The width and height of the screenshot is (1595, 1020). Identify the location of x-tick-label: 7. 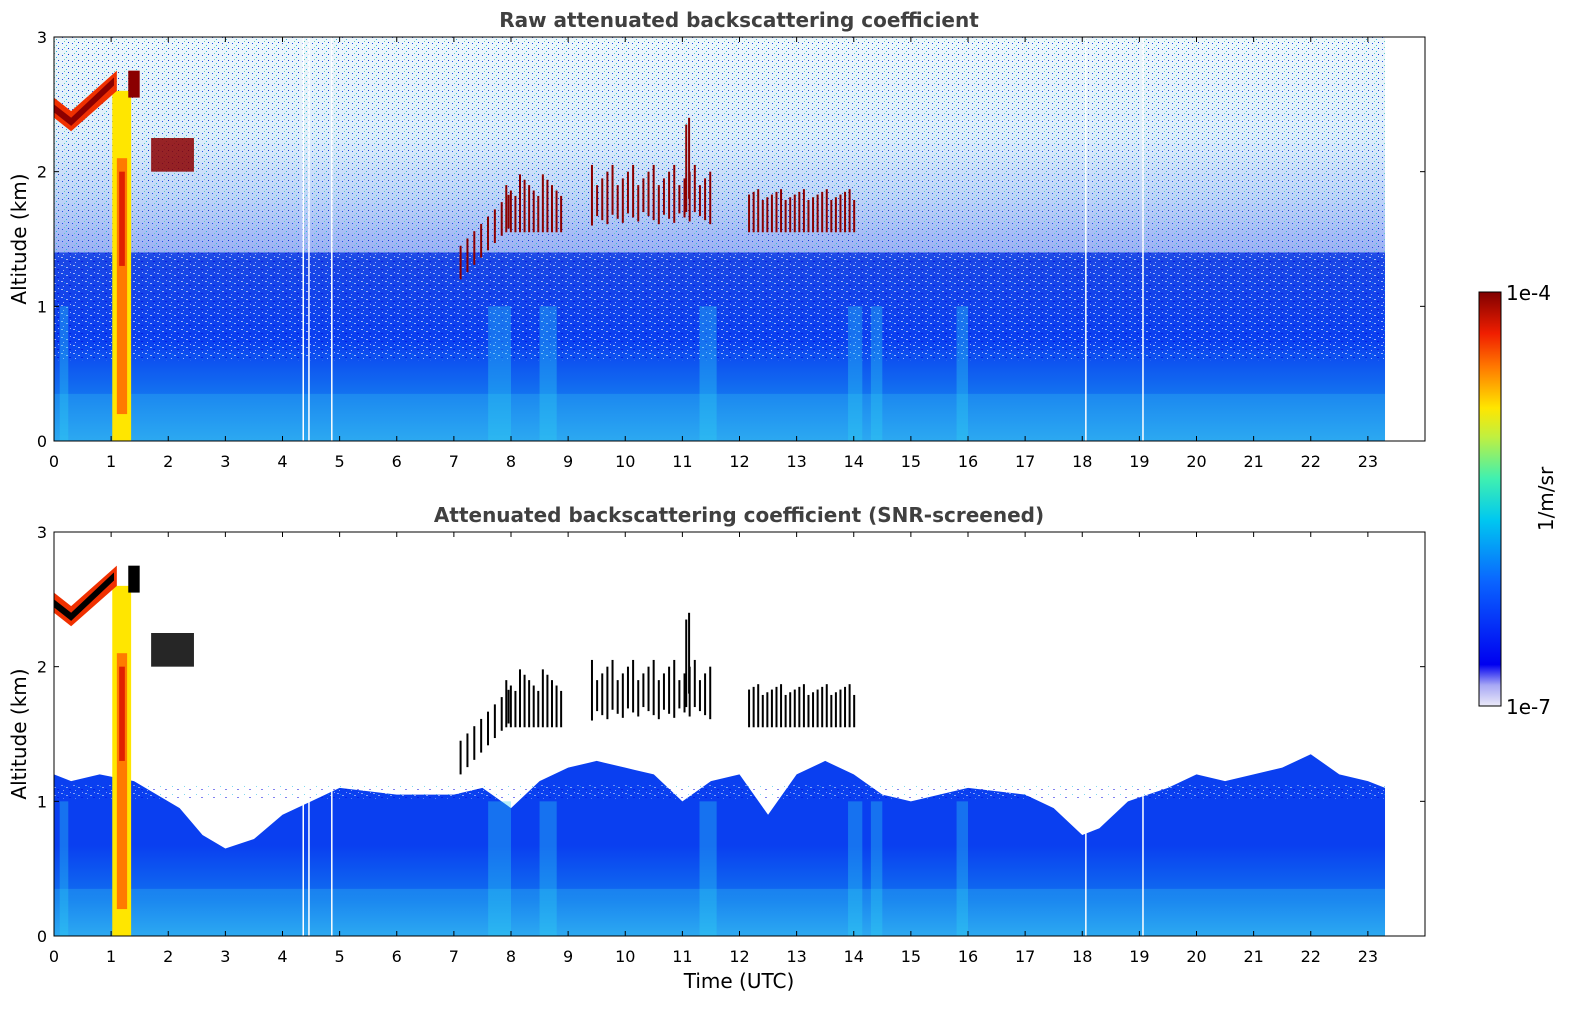
(454, 461).